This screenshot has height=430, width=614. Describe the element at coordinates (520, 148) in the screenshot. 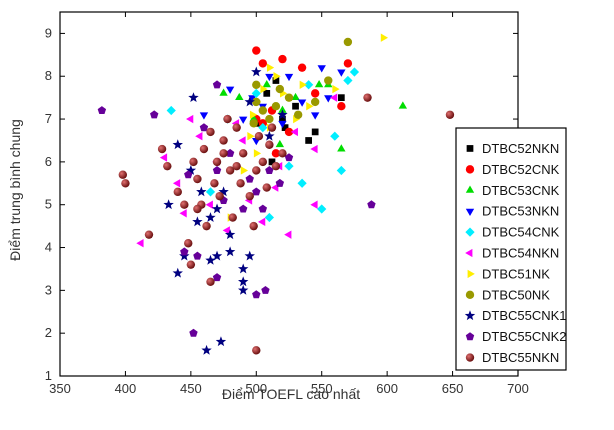

I see `legend-label: DTBC52NKN` at that location.